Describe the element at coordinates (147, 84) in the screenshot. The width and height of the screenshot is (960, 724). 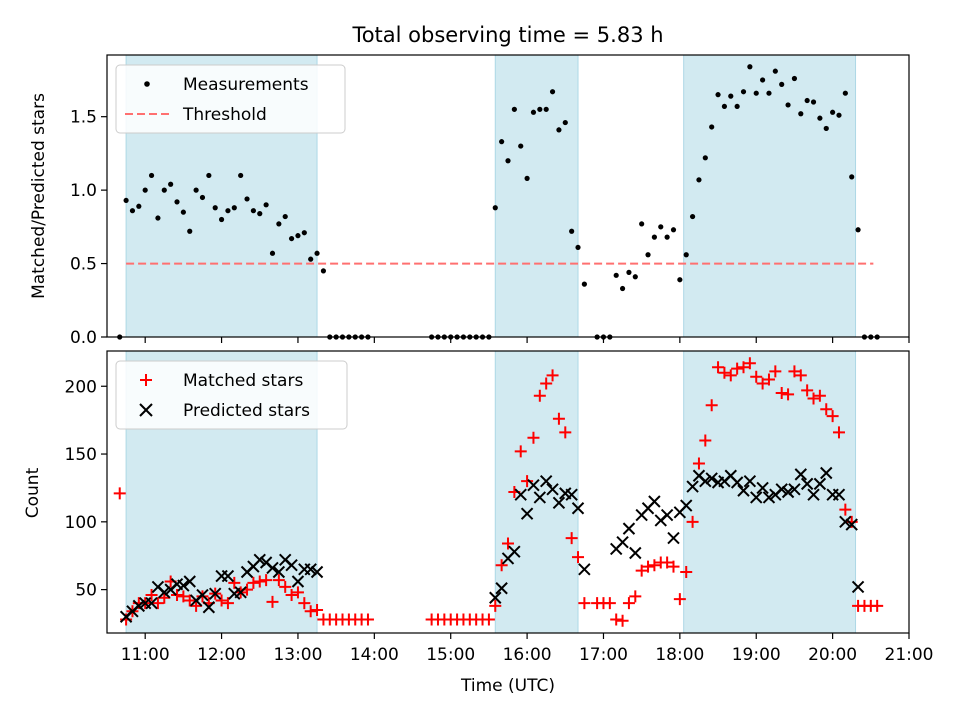
I see `legend-measurement-marker` at that location.